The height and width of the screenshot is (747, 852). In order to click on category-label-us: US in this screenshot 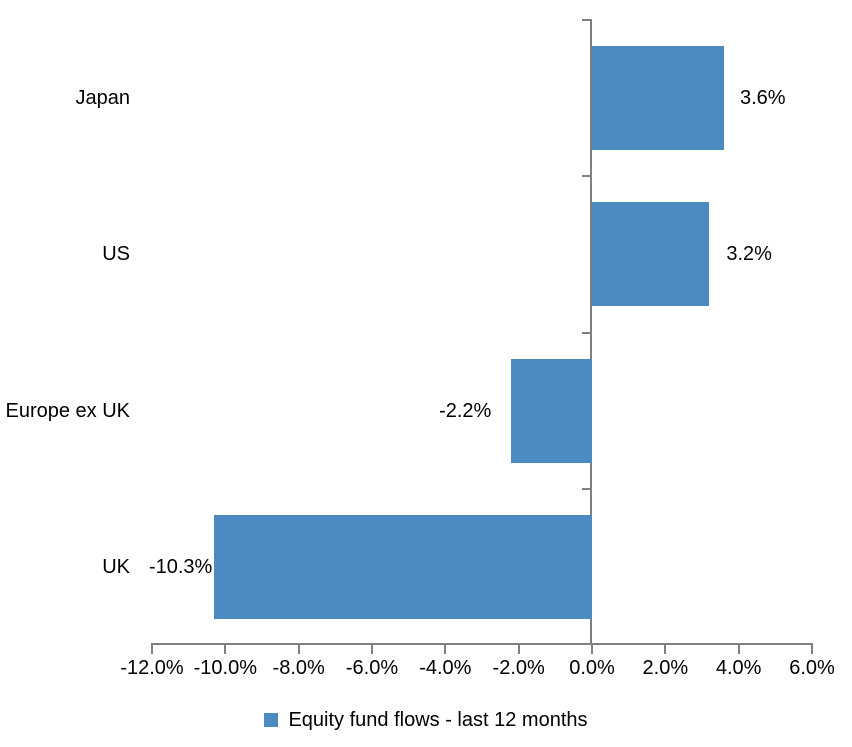, I will do `click(116, 254)`.